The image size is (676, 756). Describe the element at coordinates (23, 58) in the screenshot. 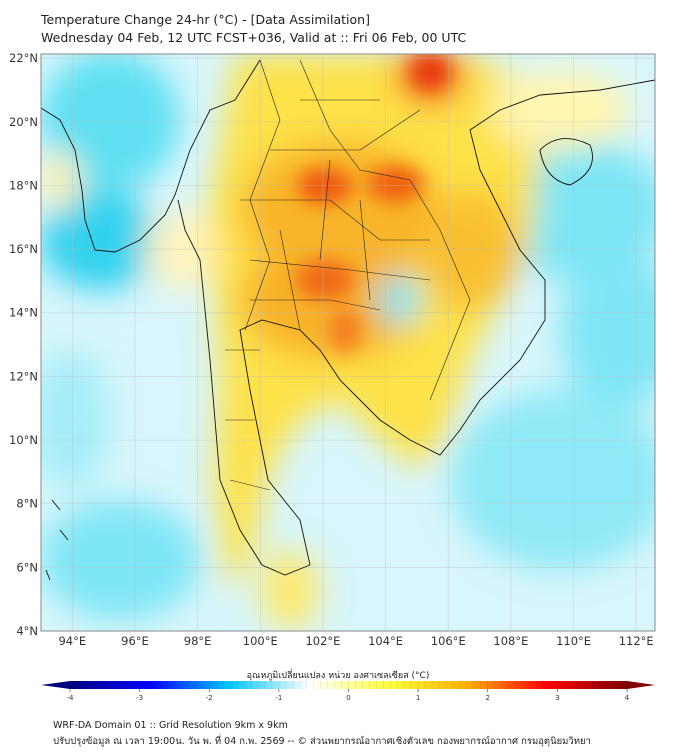

I see `lat-tick-label: 22°N` at that location.